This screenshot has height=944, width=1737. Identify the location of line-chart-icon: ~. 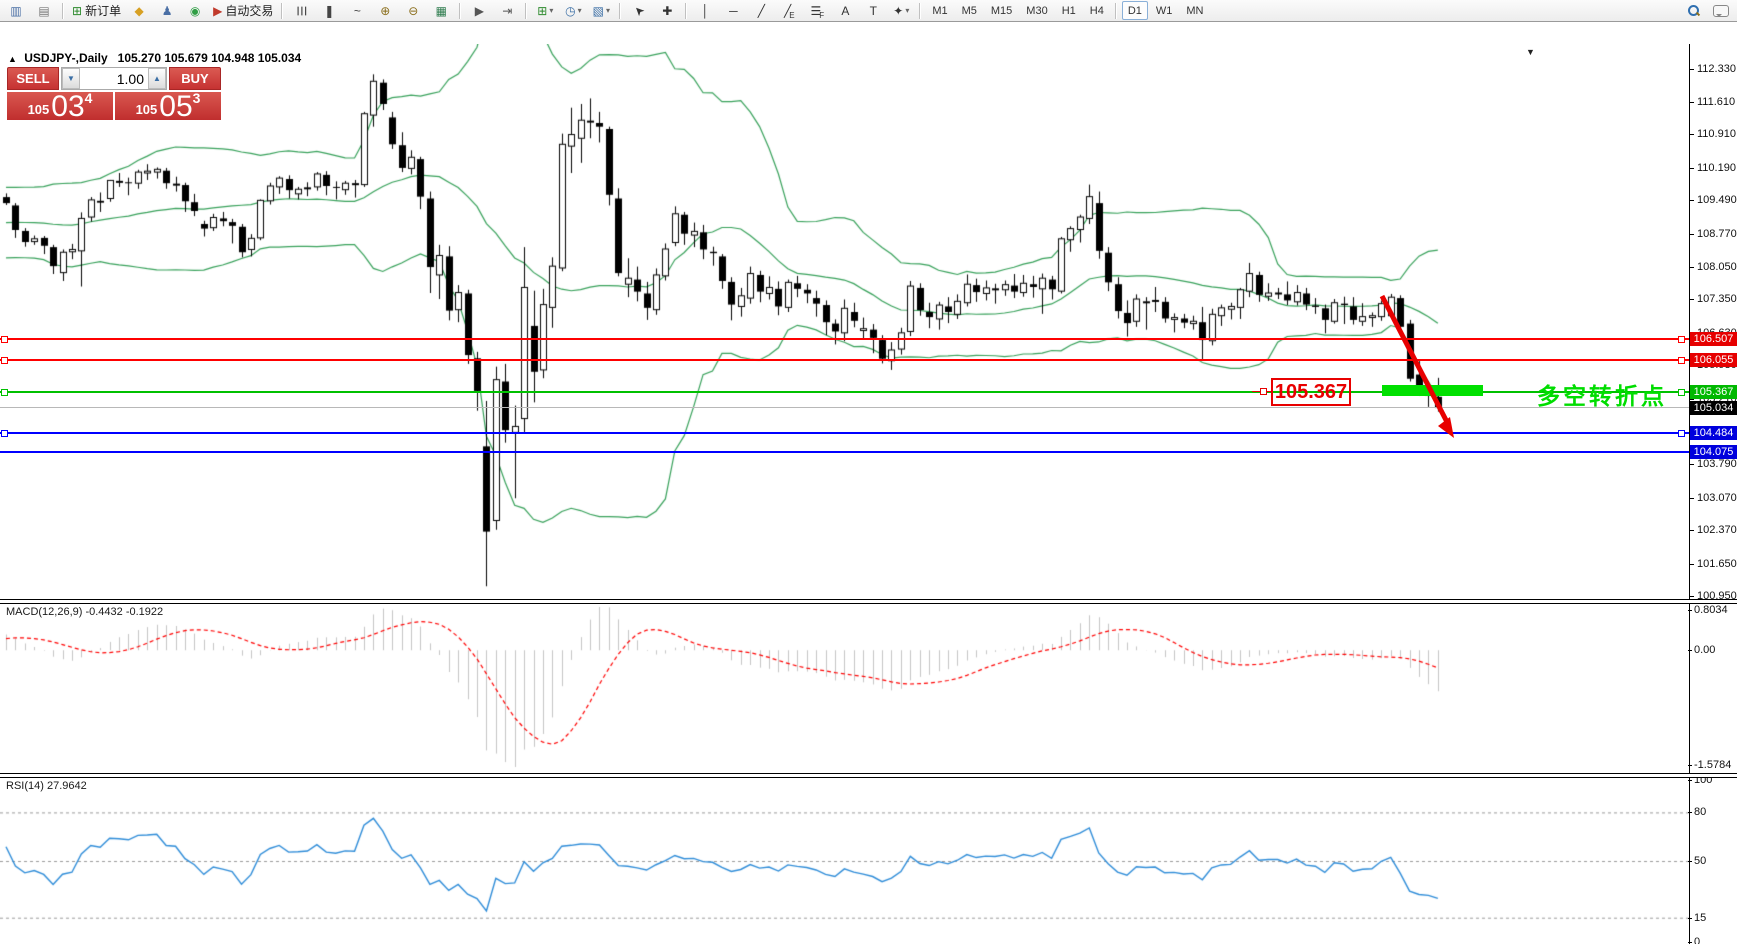
(357, 11).